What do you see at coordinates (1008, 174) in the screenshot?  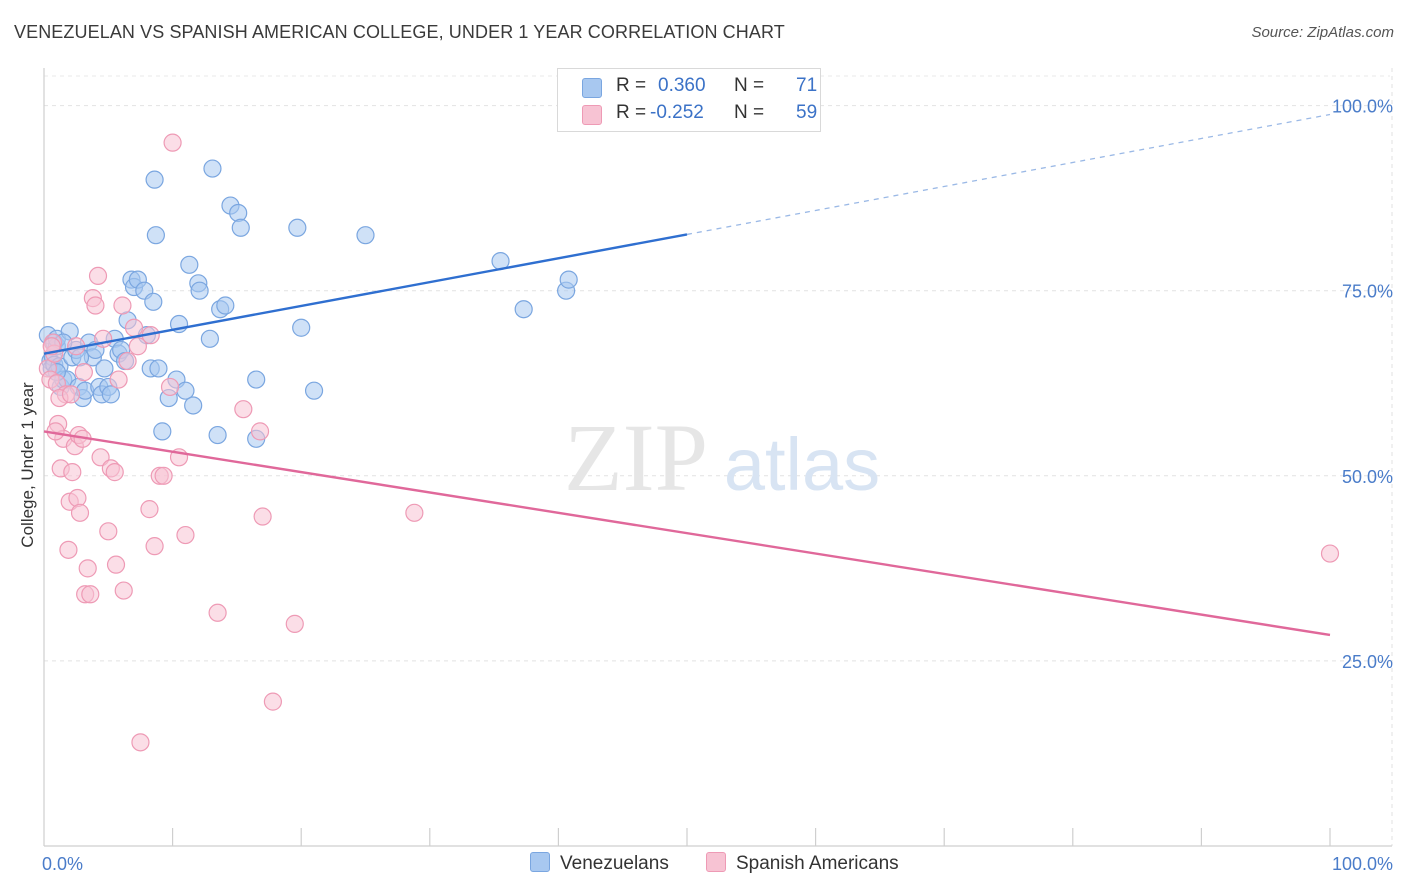 I see `trend-line-venezuelans-extension` at bounding box center [1008, 174].